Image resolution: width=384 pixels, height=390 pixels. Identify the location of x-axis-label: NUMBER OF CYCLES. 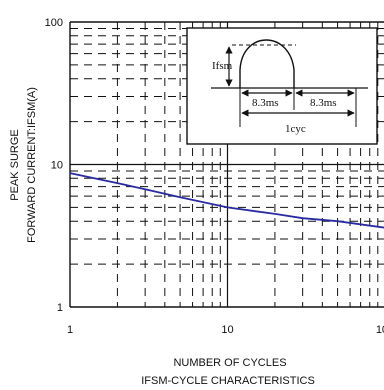
(229, 363).